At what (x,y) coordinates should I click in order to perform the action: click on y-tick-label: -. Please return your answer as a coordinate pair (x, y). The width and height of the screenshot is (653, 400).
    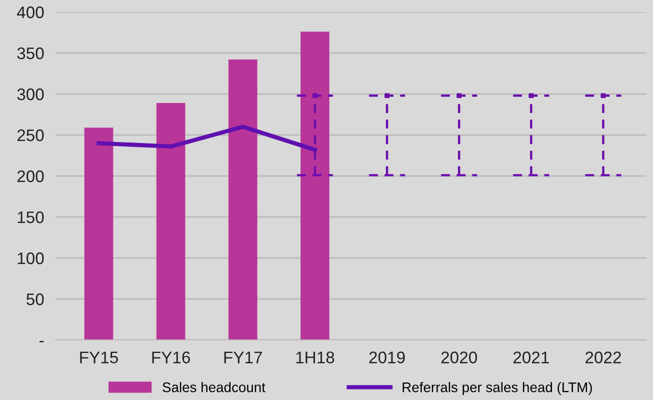
    Looking at the image, I should click on (42, 341).